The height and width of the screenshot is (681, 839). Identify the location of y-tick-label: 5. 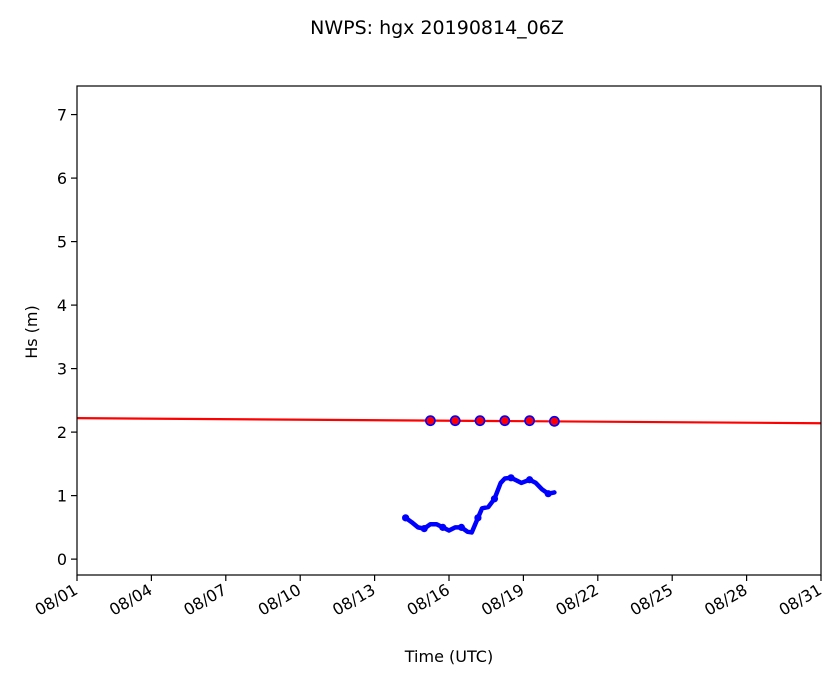
(62, 242).